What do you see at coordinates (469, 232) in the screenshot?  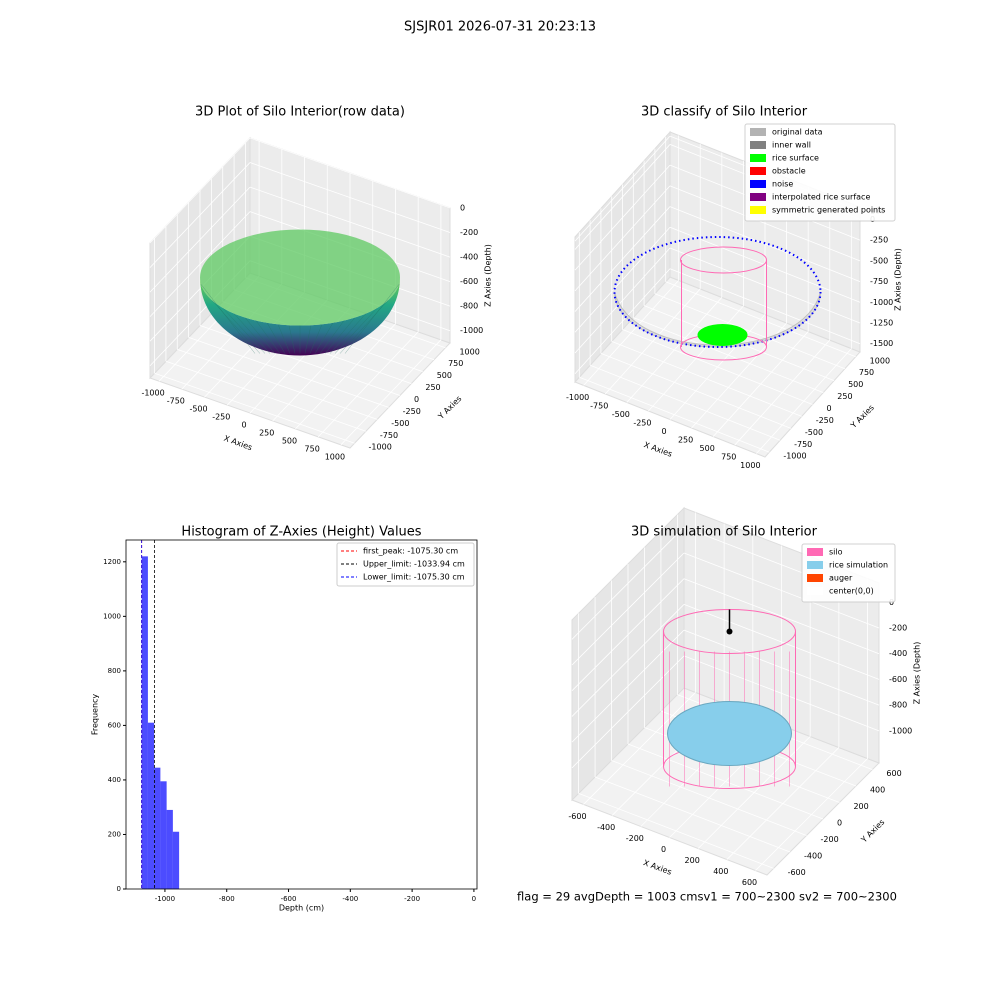 I see `z-tick-label: -200` at bounding box center [469, 232].